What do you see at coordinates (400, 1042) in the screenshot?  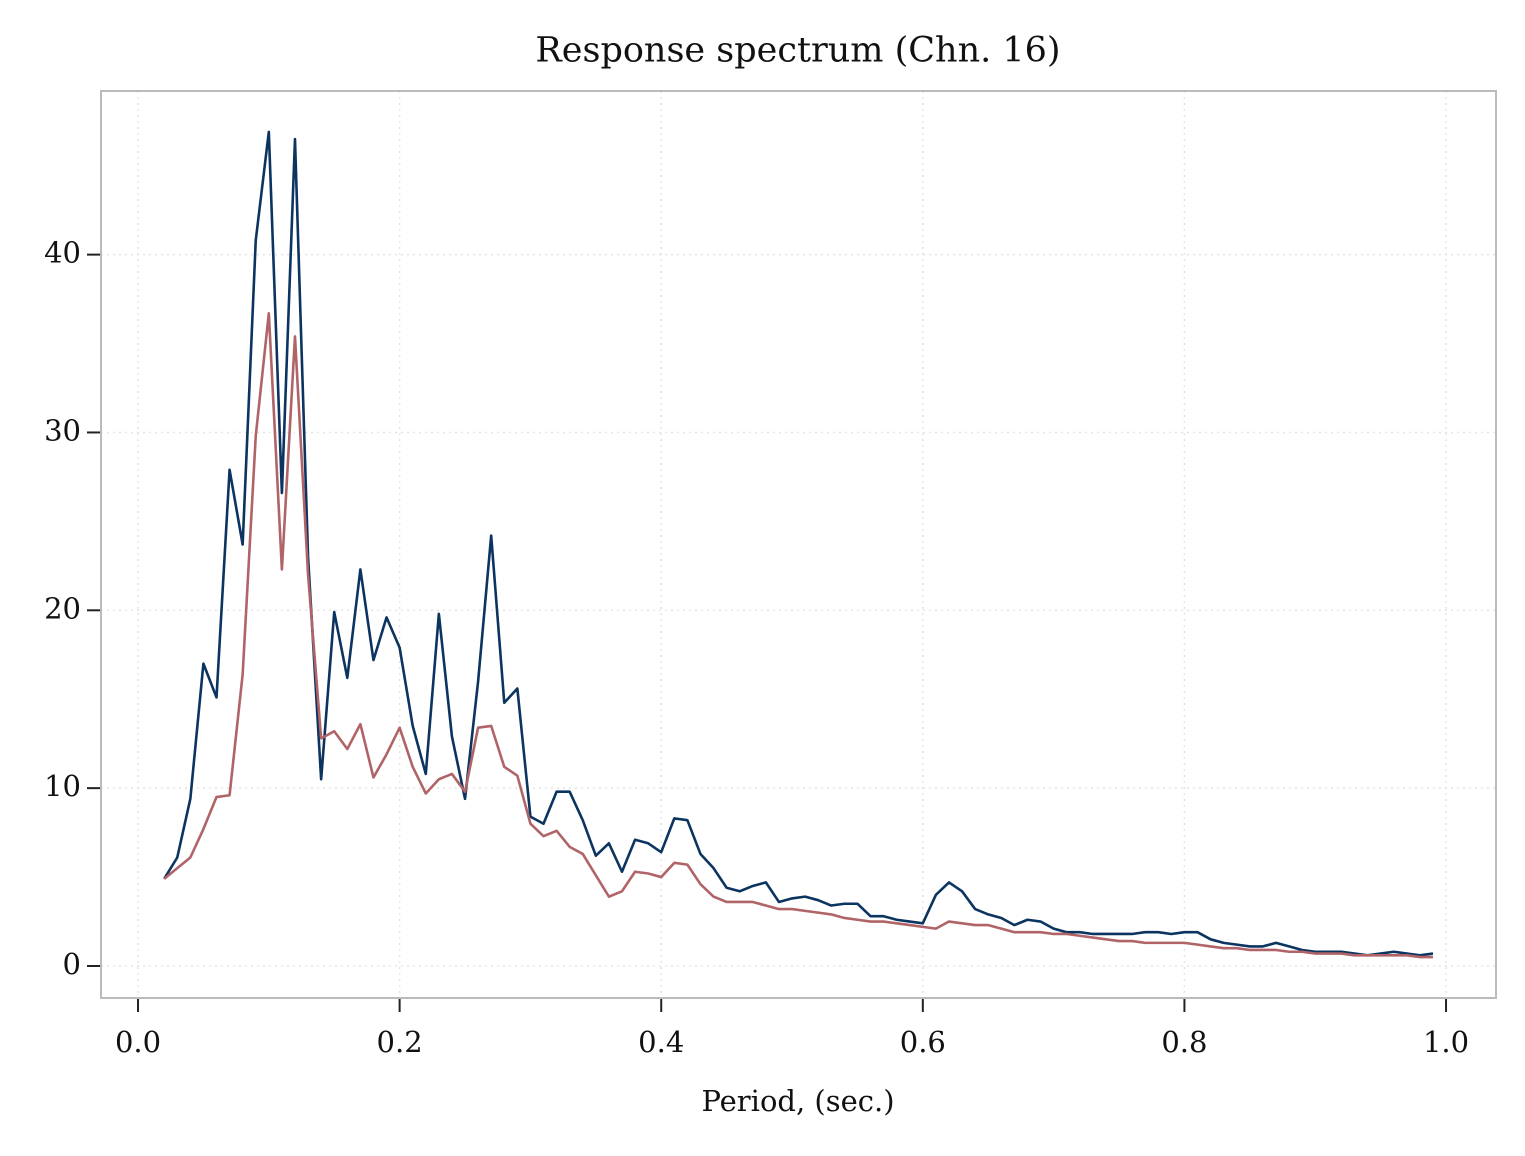 I see `x-tick-label: 0.2` at bounding box center [400, 1042].